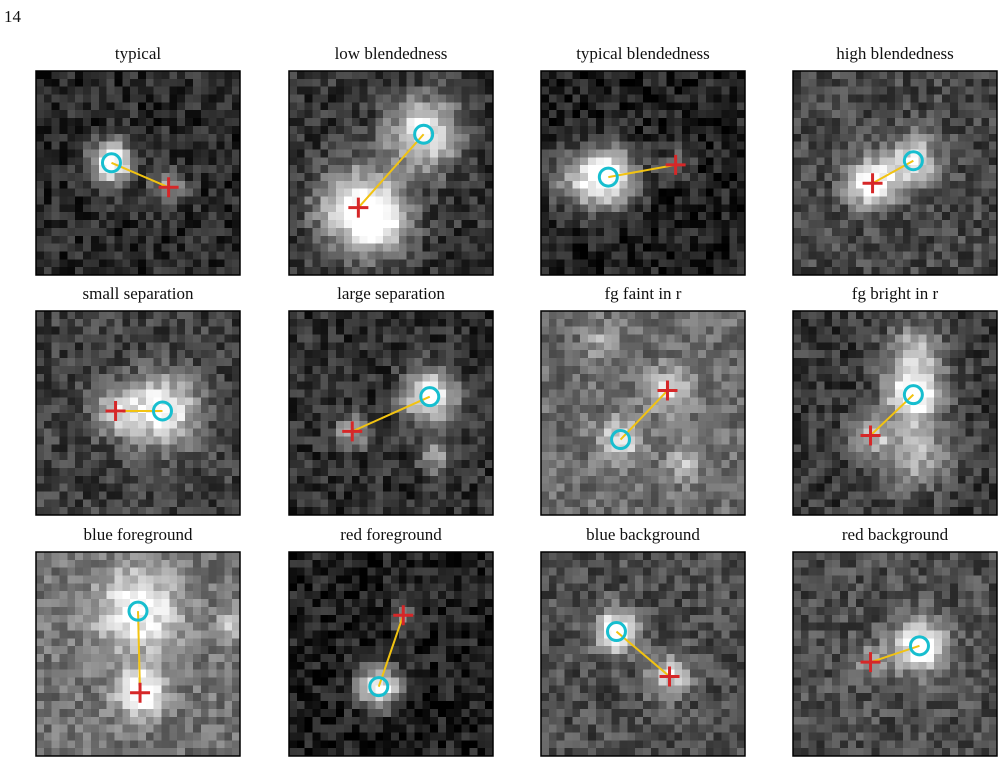 The image size is (1004, 780). Describe the element at coordinates (13, 16) in the screenshot. I see `page-number: 14` at that location.